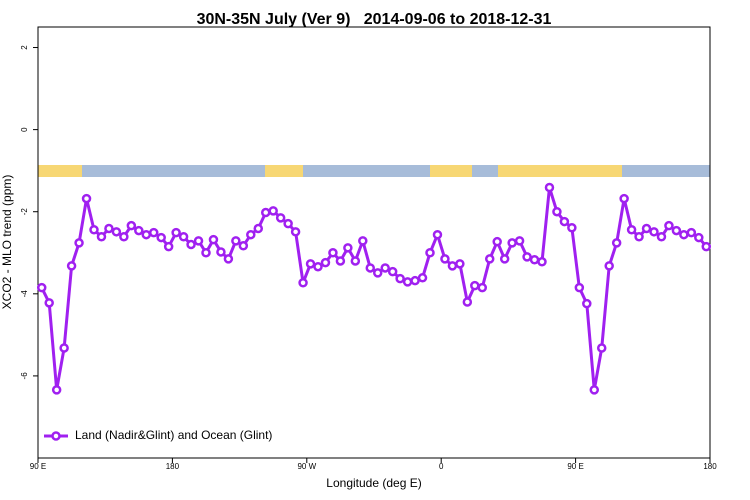 This screenshot has height=500, width=750. I want to click on y-axis-label: XCO2 - MLO trend (ppm), so click(7, 242).